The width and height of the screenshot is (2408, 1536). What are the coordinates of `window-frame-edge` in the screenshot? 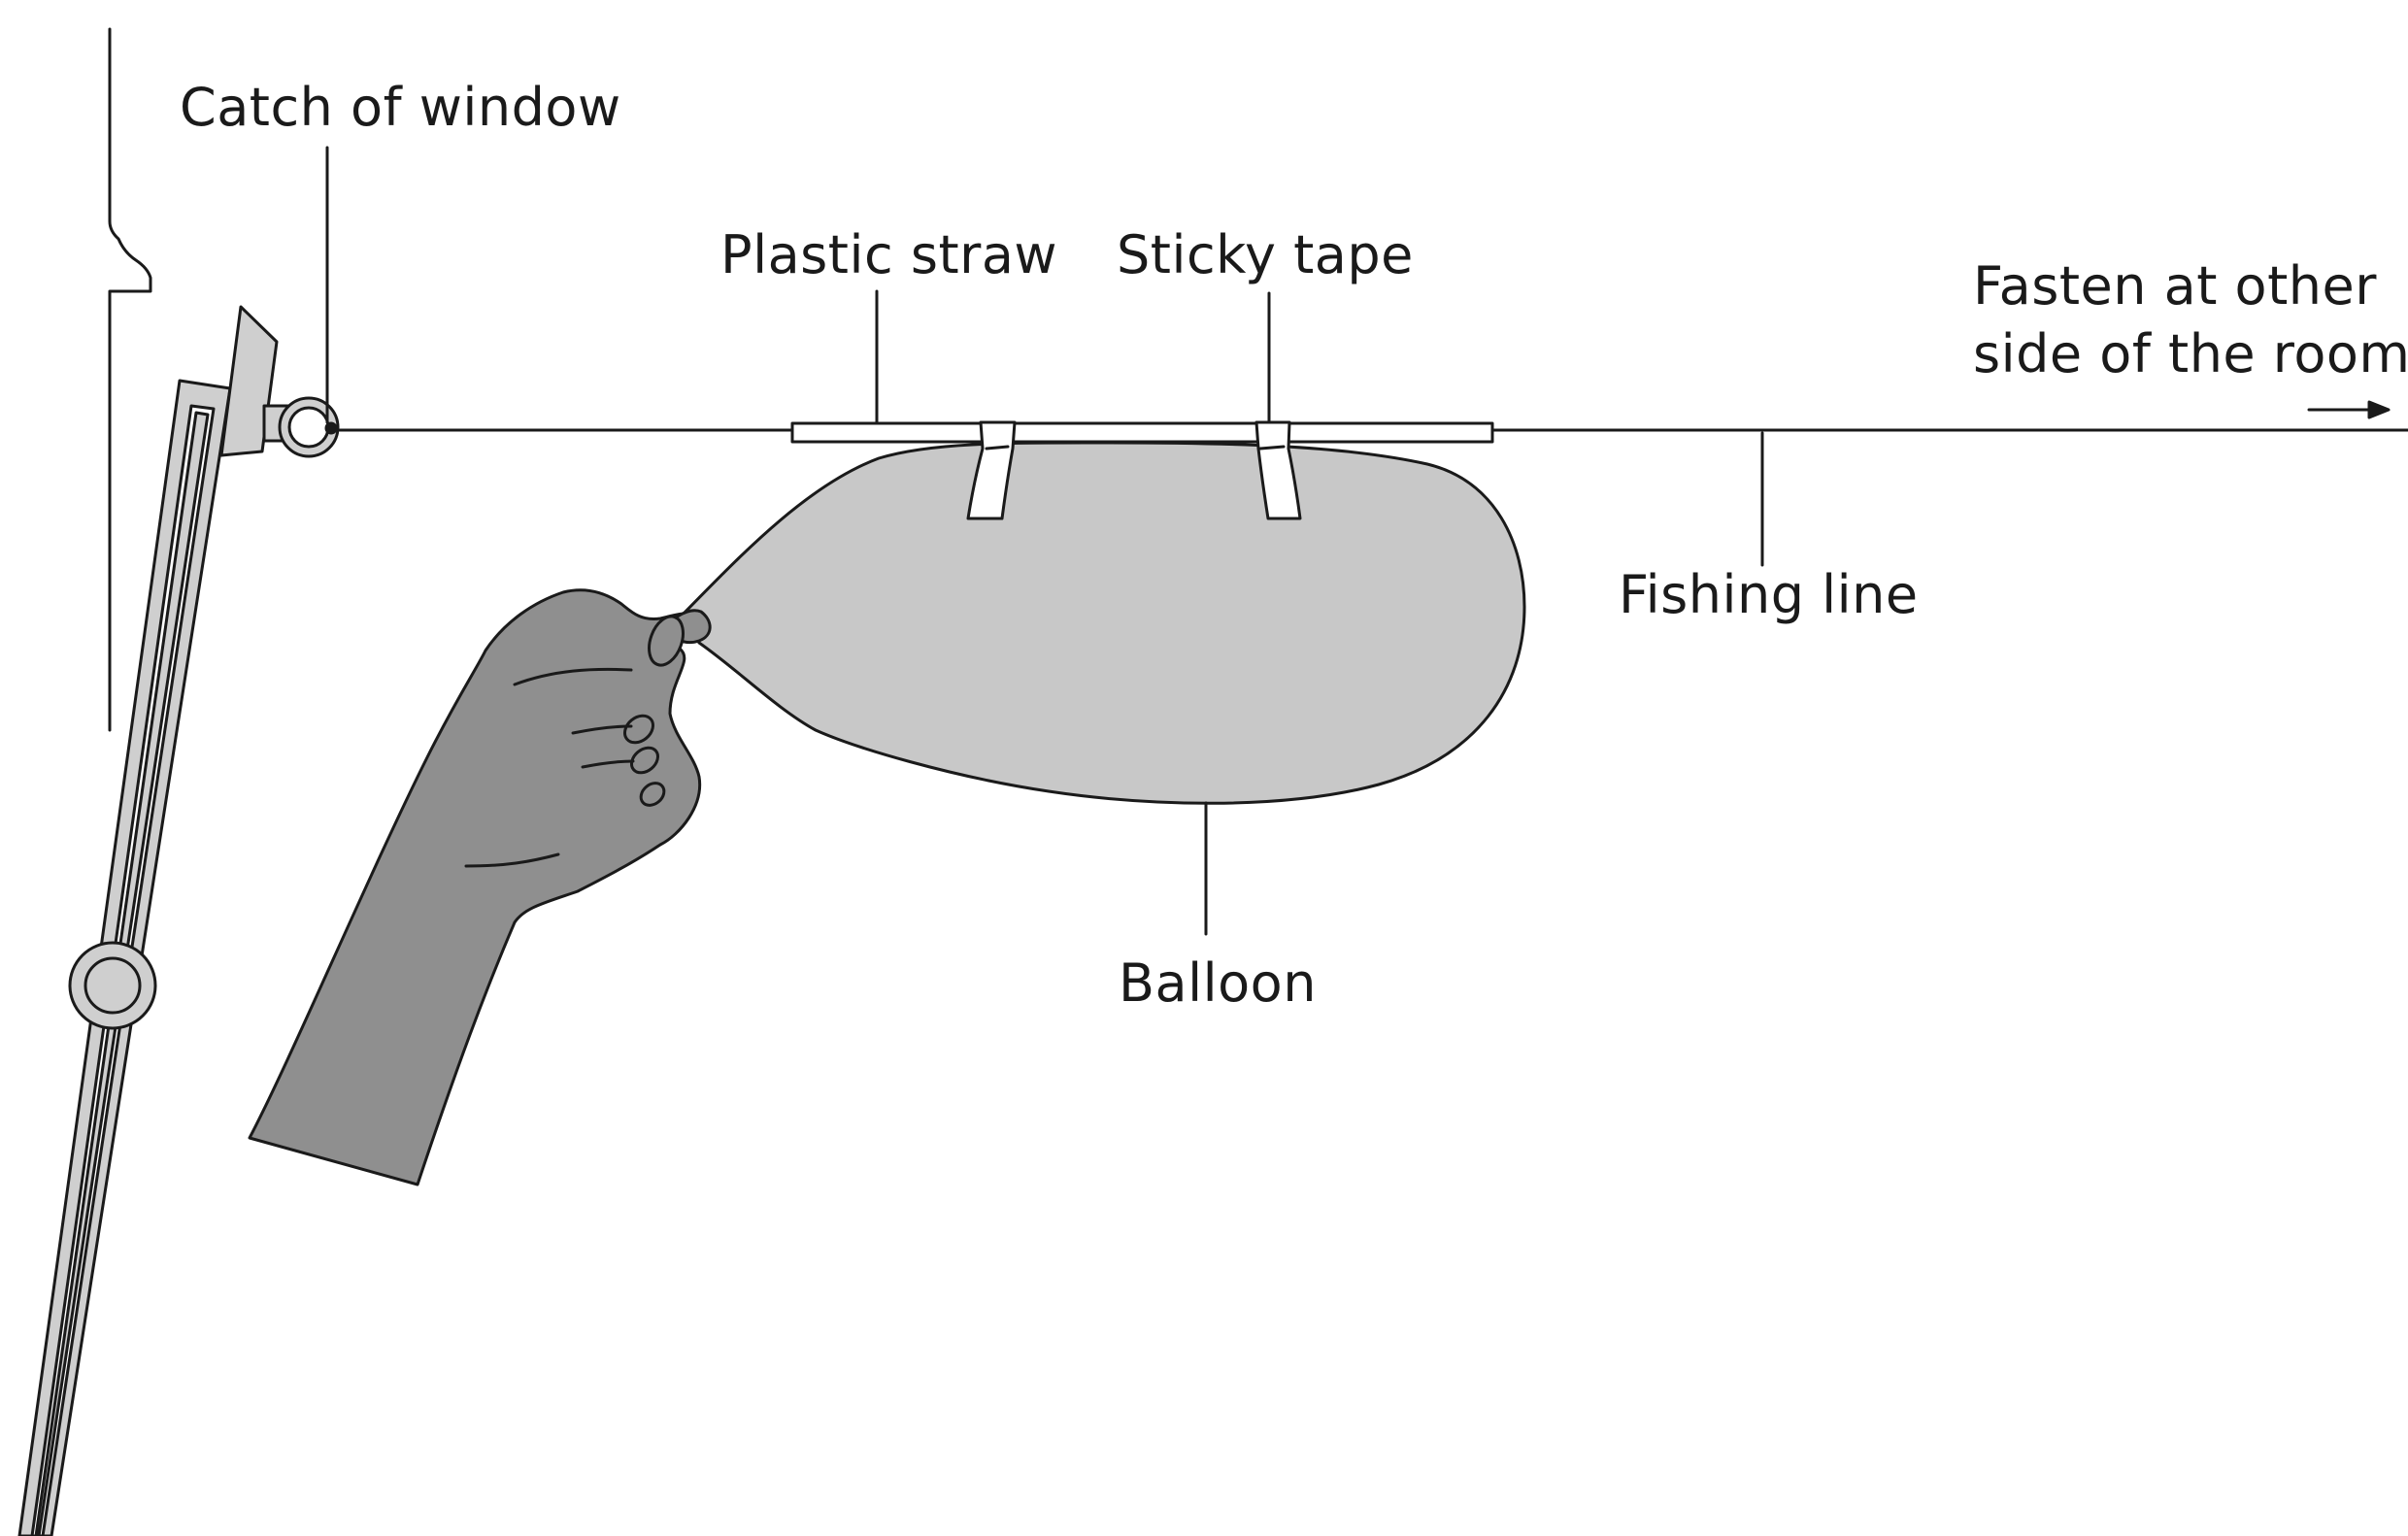 It's located at (130, 379).